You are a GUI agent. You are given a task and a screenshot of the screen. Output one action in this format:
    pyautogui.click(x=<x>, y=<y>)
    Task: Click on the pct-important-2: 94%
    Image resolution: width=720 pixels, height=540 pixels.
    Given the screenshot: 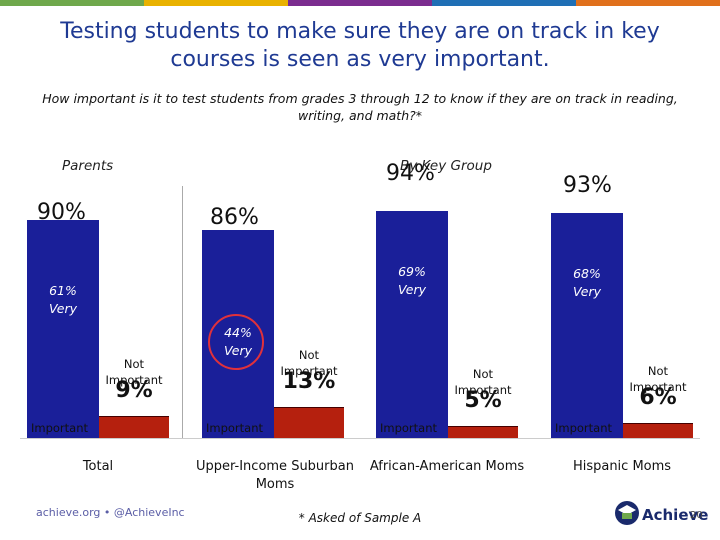 What is the action you would take?
    pyautogui.click(x=410, y=173)
    